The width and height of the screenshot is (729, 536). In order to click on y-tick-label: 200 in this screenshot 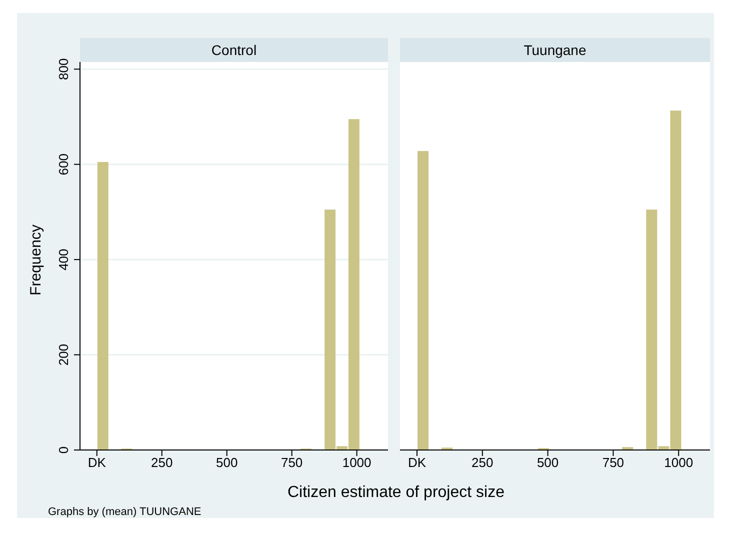, I will do `click(63, 355)`.